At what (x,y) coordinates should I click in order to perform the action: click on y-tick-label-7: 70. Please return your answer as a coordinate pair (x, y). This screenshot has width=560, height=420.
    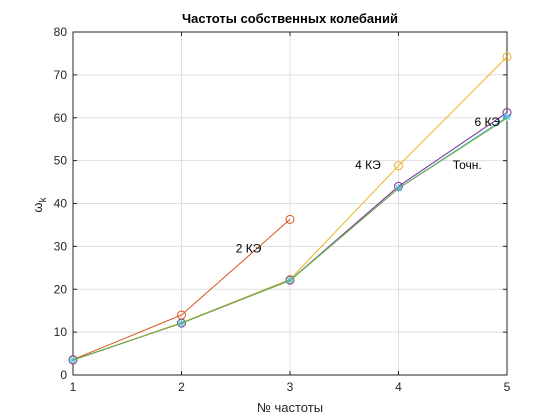
    Looking at the image, I should click on (61, 75).